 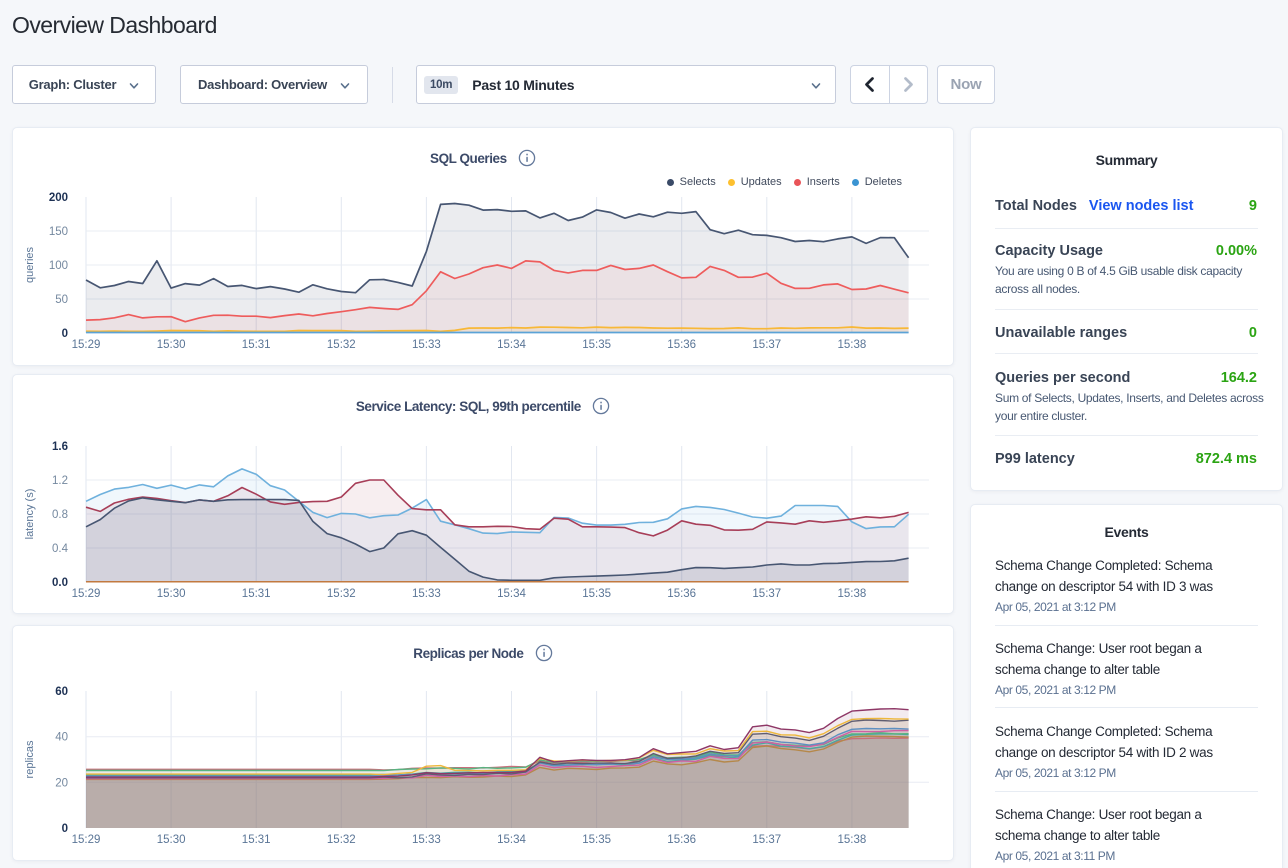 I want to click on svg-text: 0.4, so click(x=60, y=549).